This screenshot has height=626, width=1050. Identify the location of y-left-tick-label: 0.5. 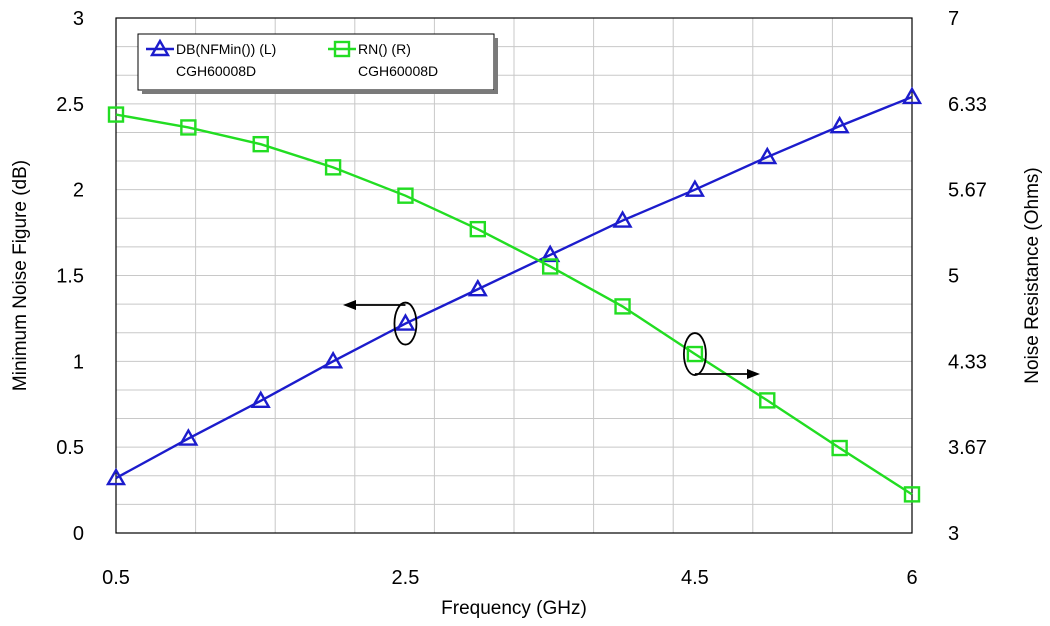
(70, 448).